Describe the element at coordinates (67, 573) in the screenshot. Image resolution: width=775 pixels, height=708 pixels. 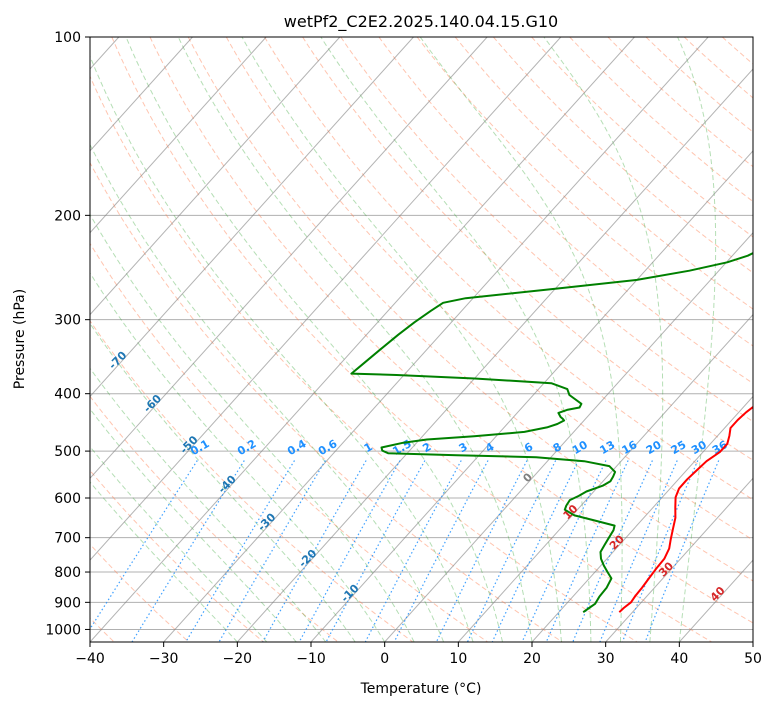
I see `y-tick-label: 800` at that location.